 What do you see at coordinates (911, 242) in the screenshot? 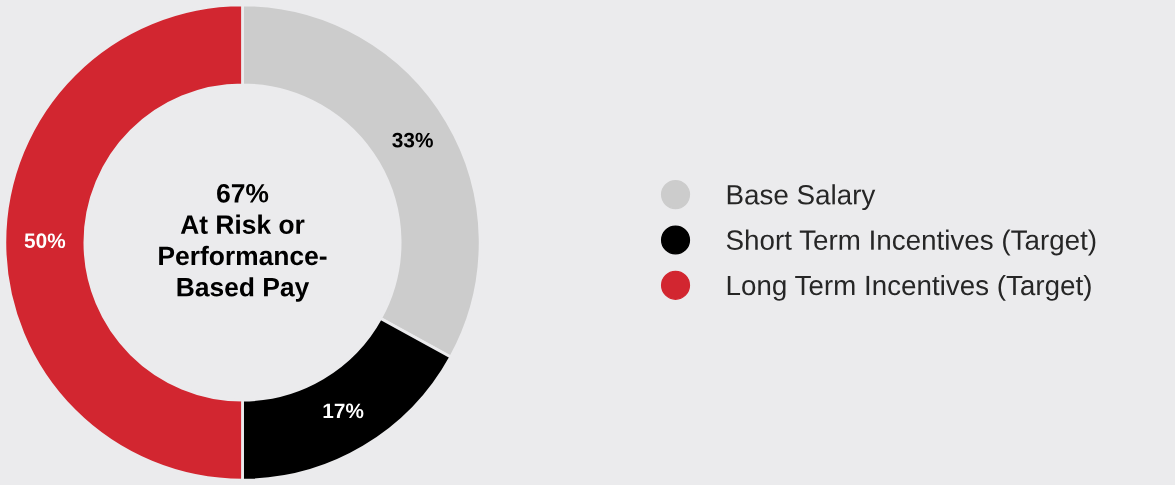
I see `legend-label: Short Term Incentives (Target)` at bounding box center [911, 242].